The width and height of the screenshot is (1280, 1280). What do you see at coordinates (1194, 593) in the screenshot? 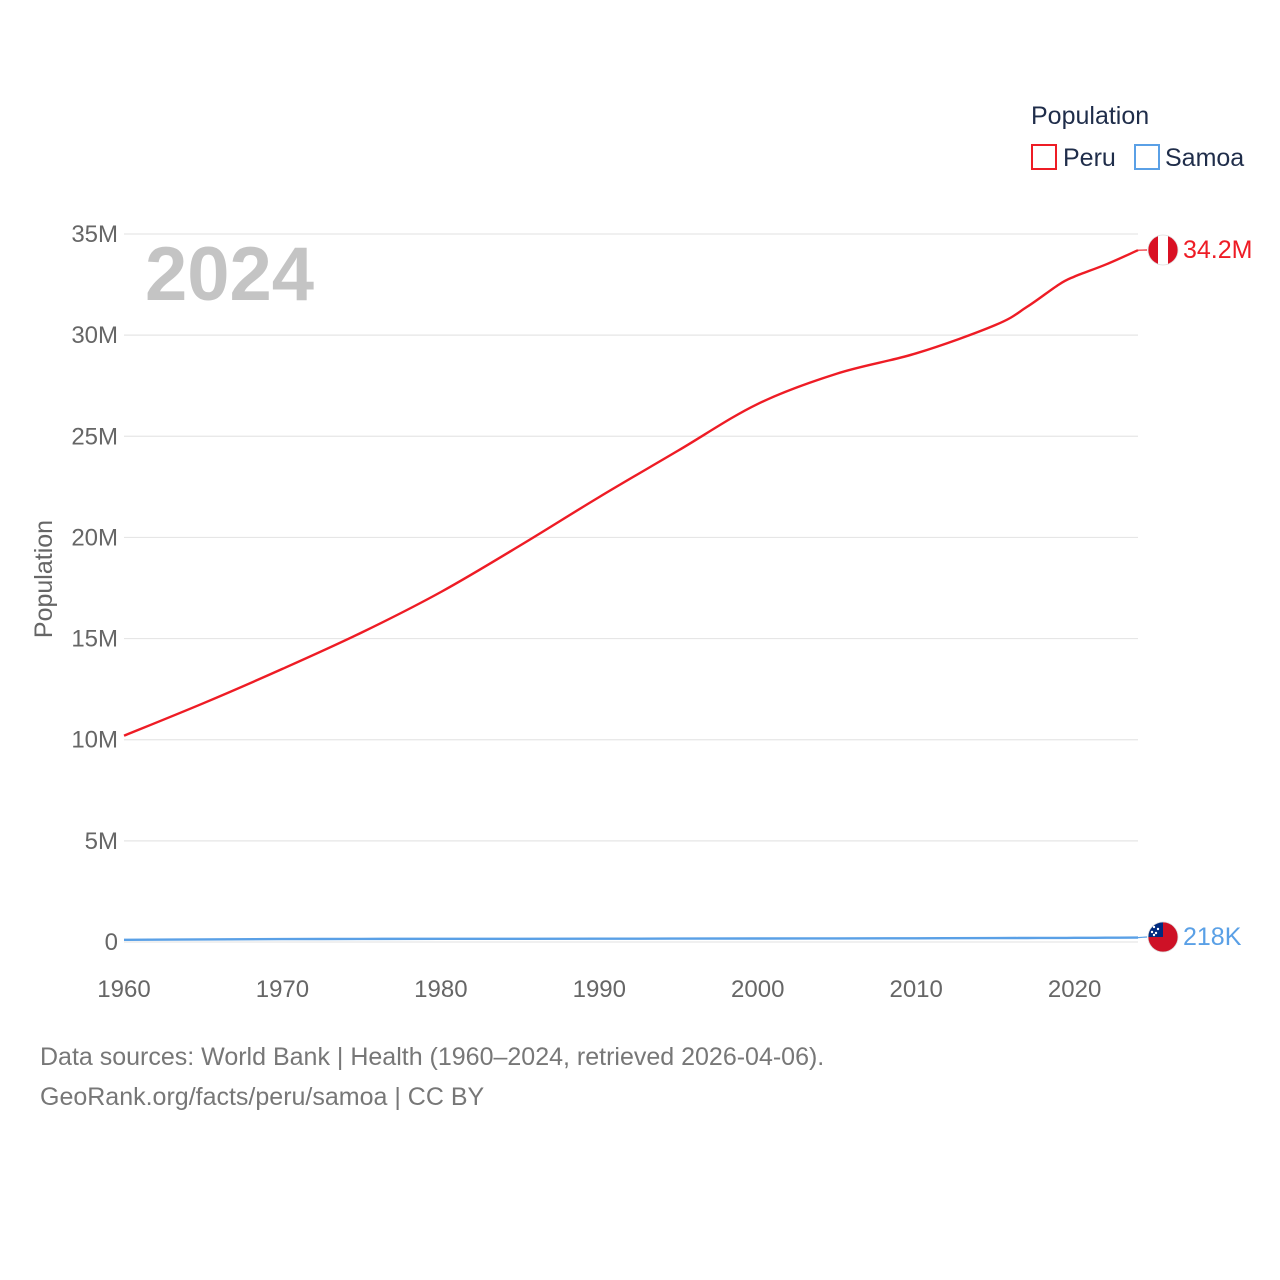
I see `series-end-markers: 34.2M 218K` at bounding box center [1194, 593].